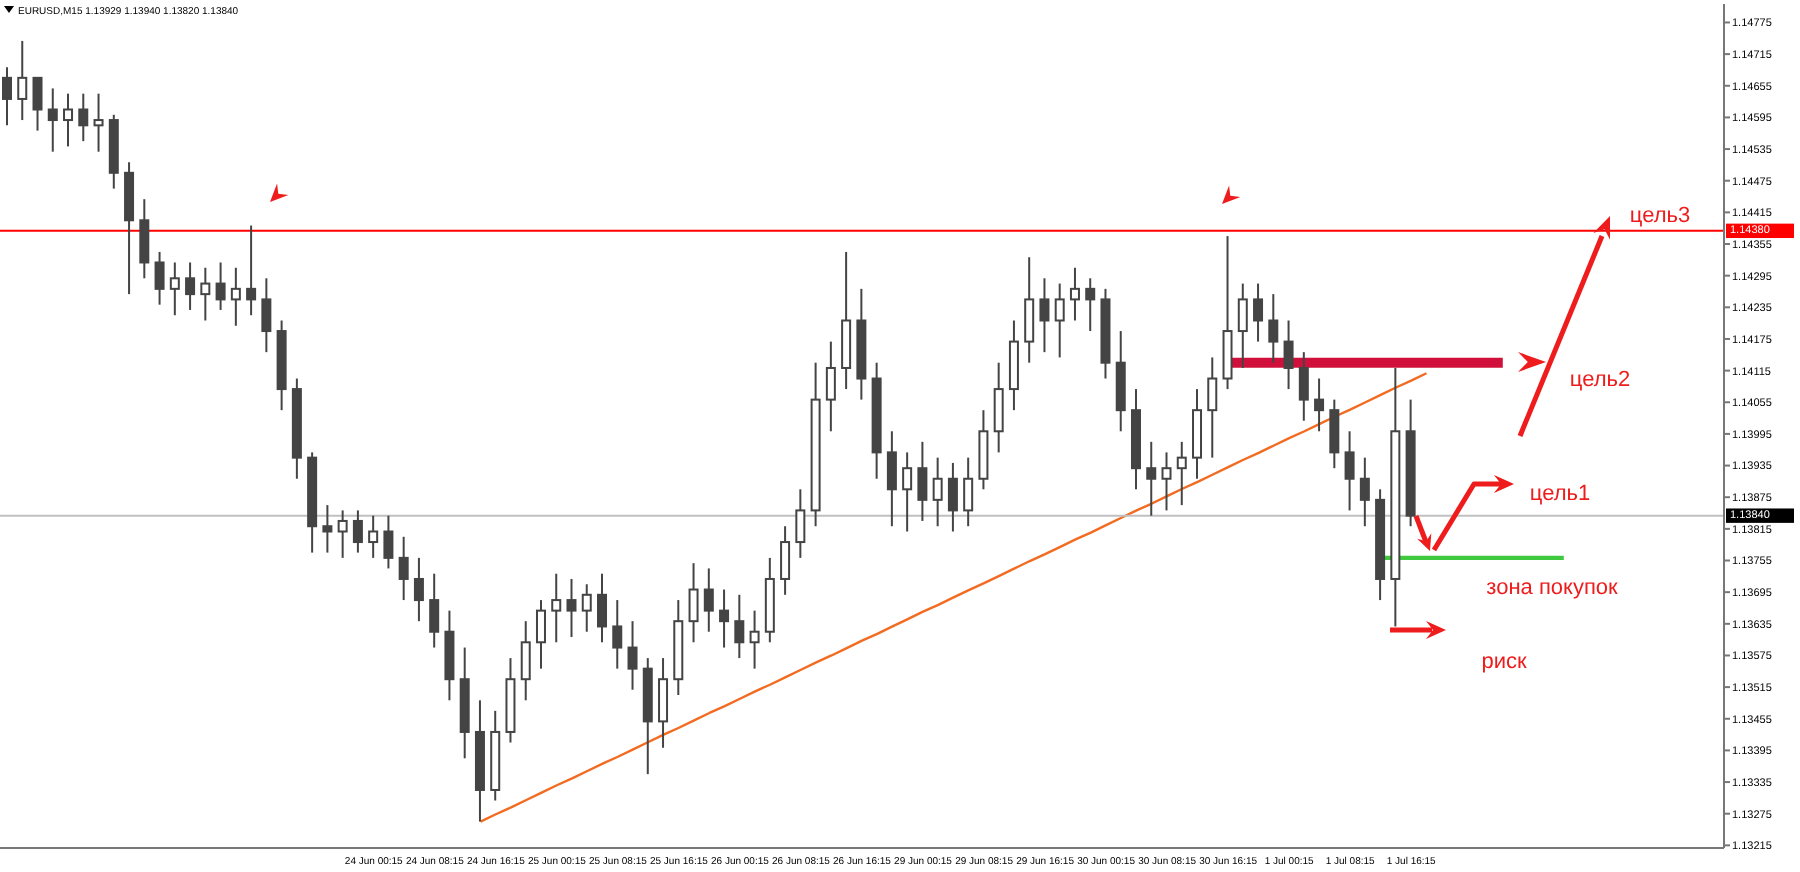 The image size is (1800, 872). Describe the element at coordinates (1660, 216) in the screenshot. I see `annotation: цель3` at that location.